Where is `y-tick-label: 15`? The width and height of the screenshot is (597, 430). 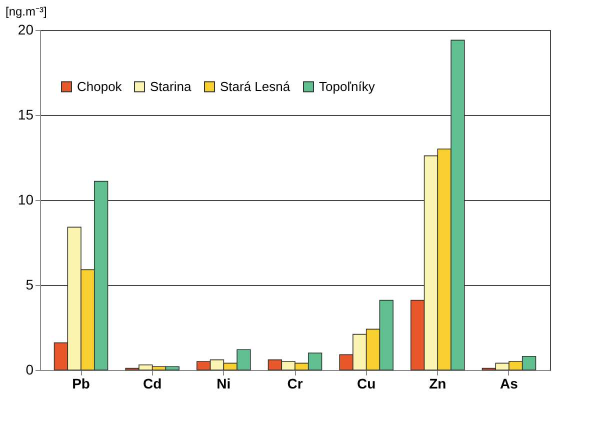
y-tick-label: 15 is located at coordinates (26, 114).